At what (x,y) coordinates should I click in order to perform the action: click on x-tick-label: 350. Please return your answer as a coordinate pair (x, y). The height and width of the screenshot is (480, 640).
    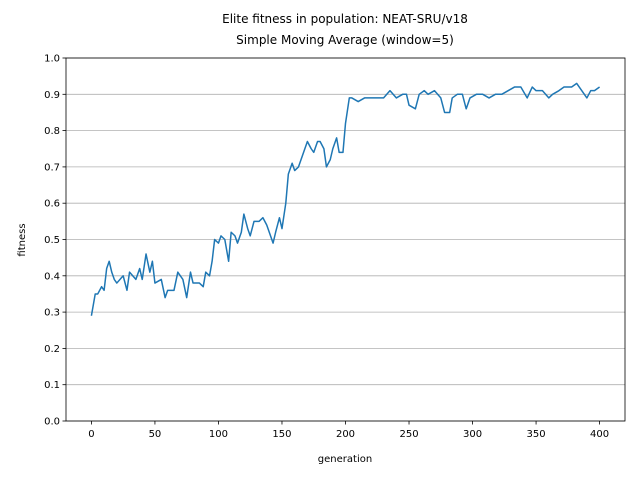
    Looking at the image, I should click on (536, 434).